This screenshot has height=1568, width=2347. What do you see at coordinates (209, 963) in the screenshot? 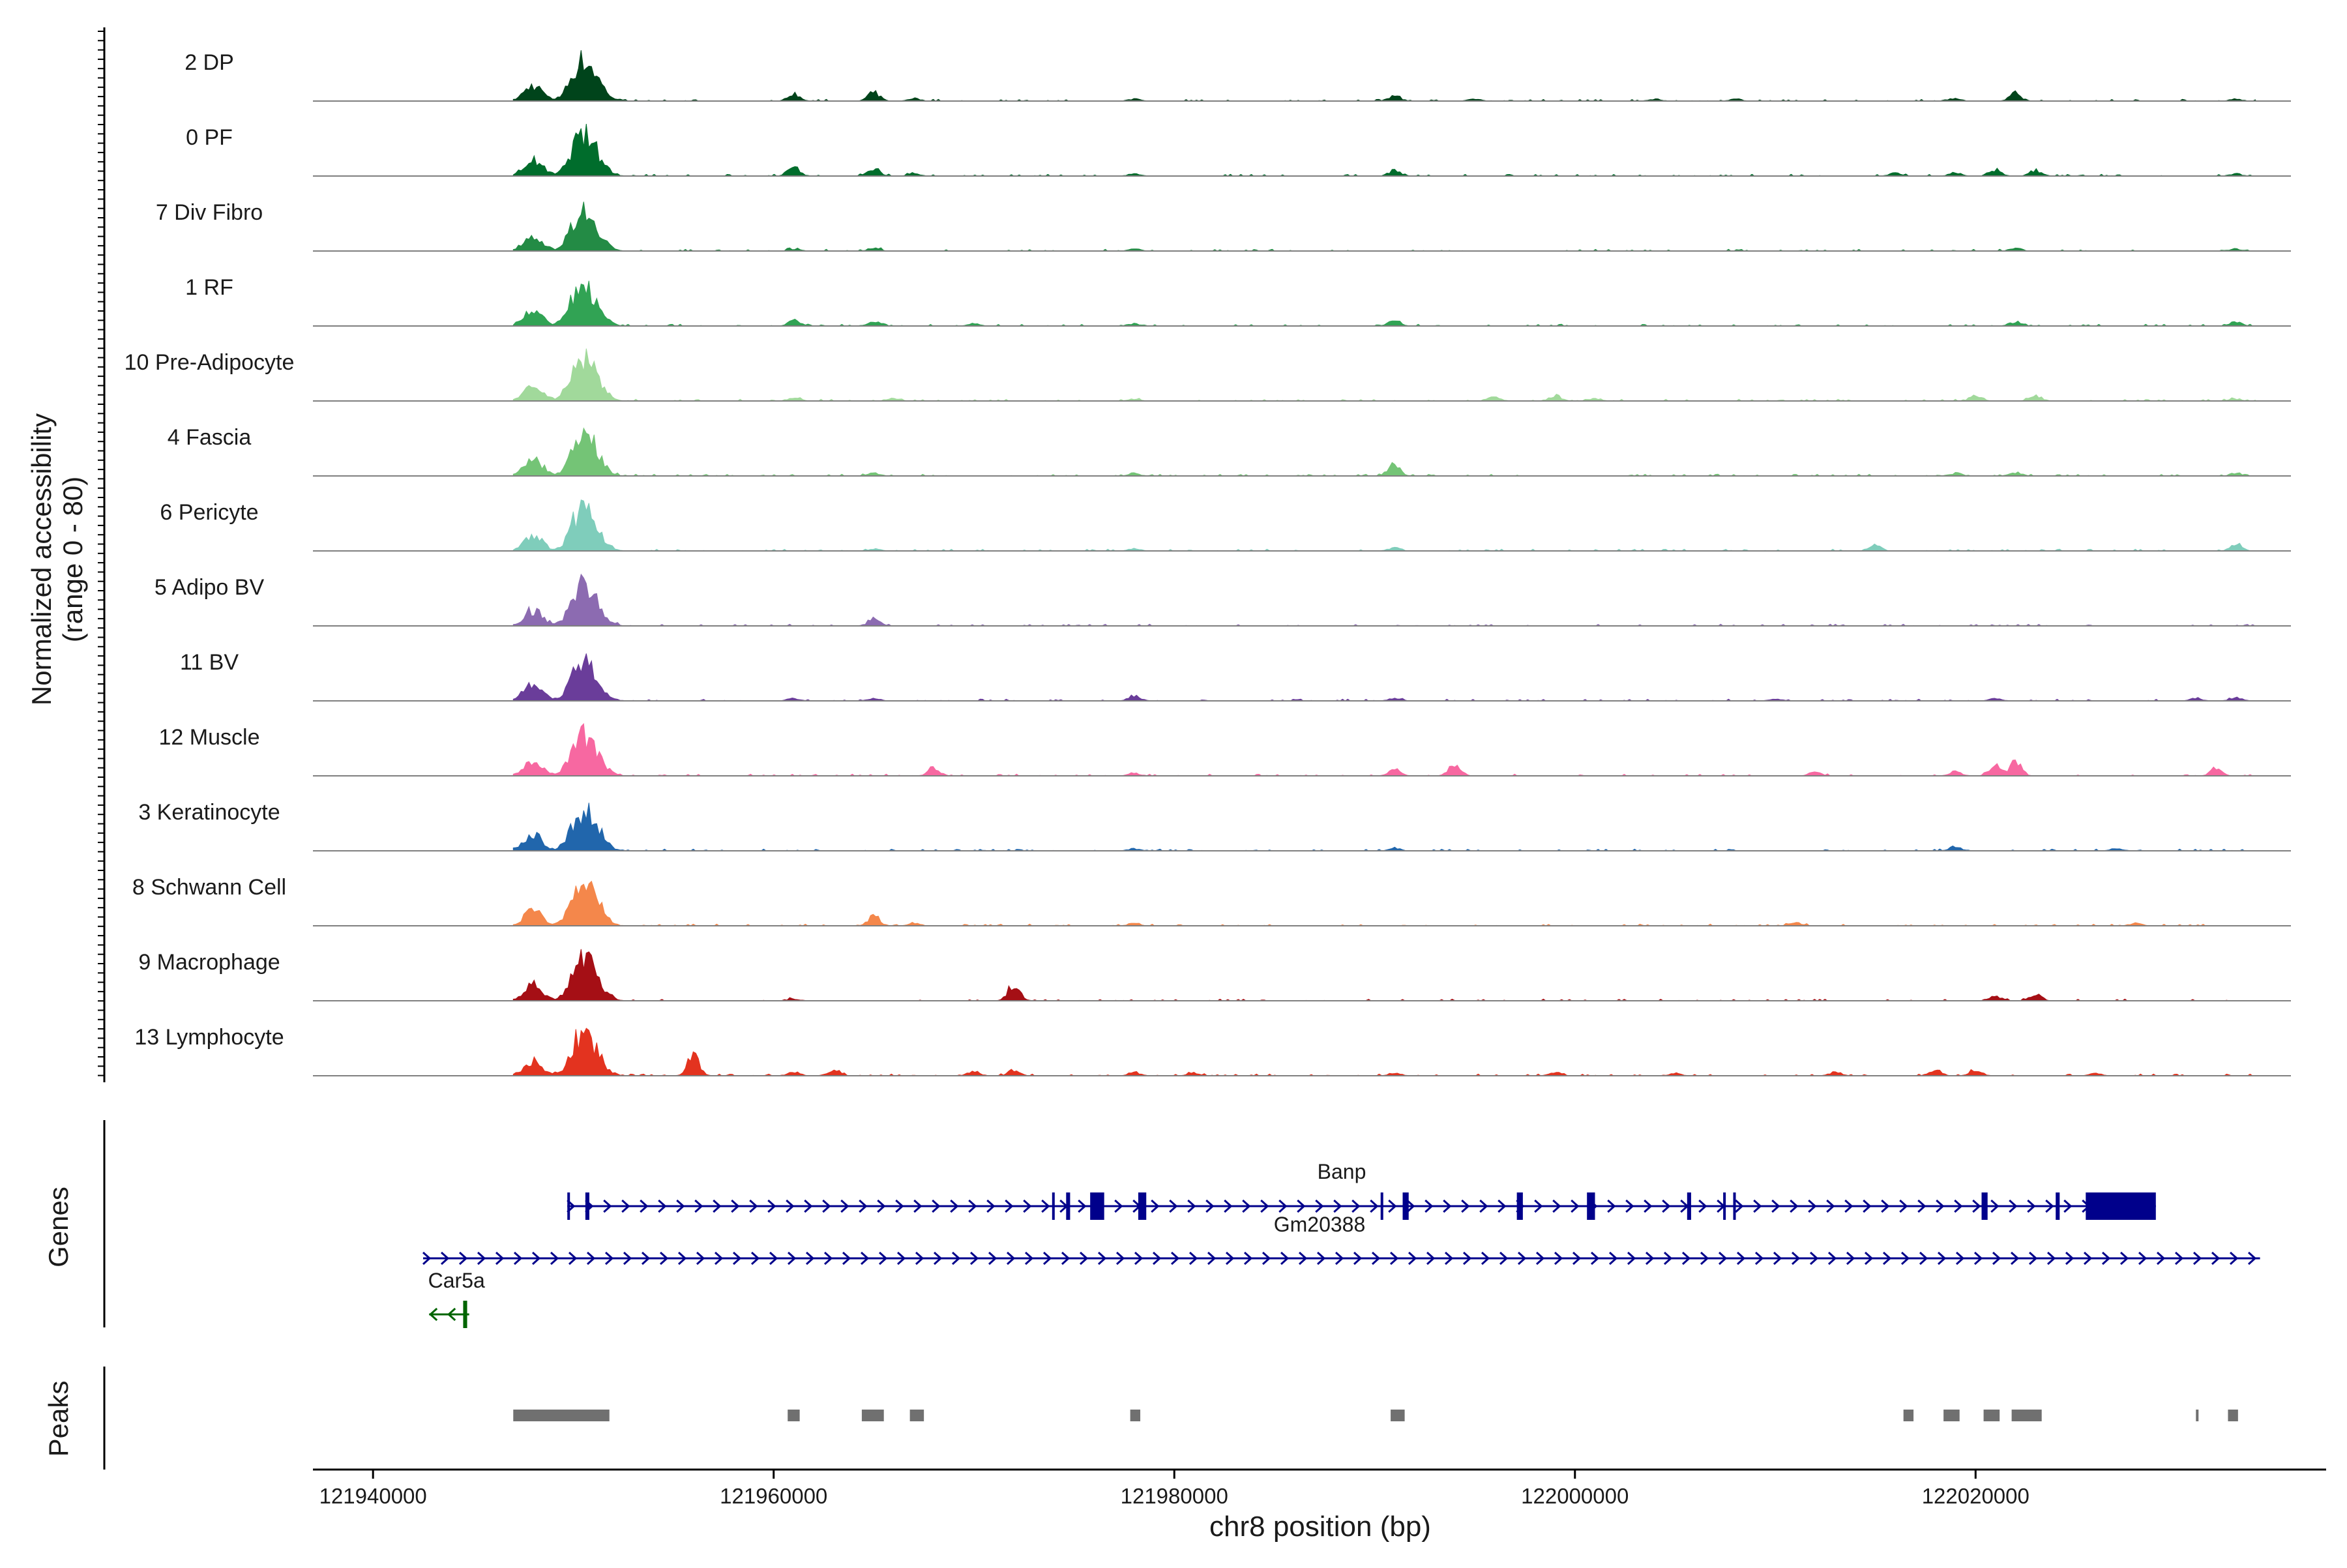
I see `track-label: 9 Macrophage` at bounding box center [209, 963].